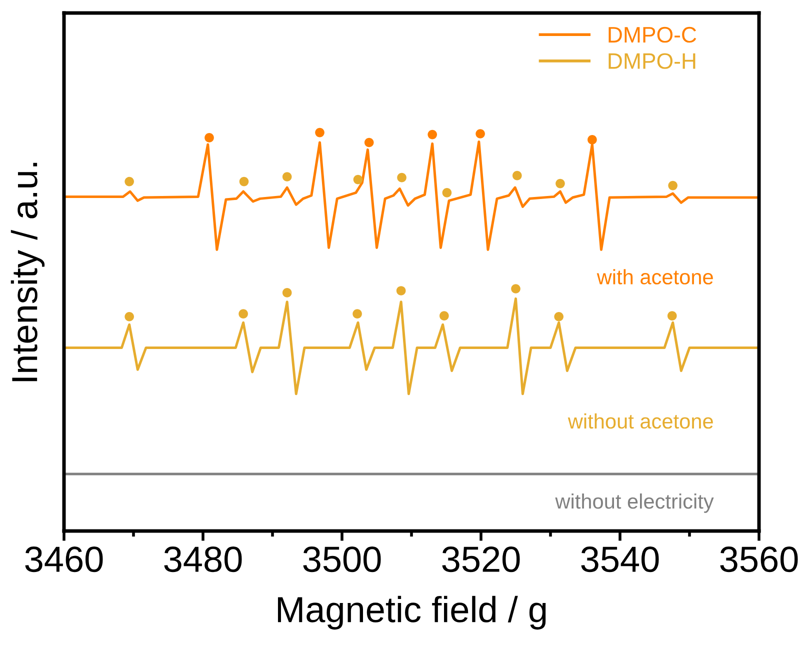 Image resolution: width=805 pixels, height=648 pixels. I want to click on x-tick-label: 3500, so click(342, 559).